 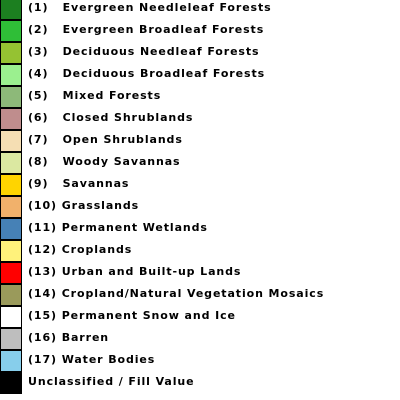 I want to click on legend-label: (4) Deciduous Broadleaf Forests, so click(x=147, y=73).